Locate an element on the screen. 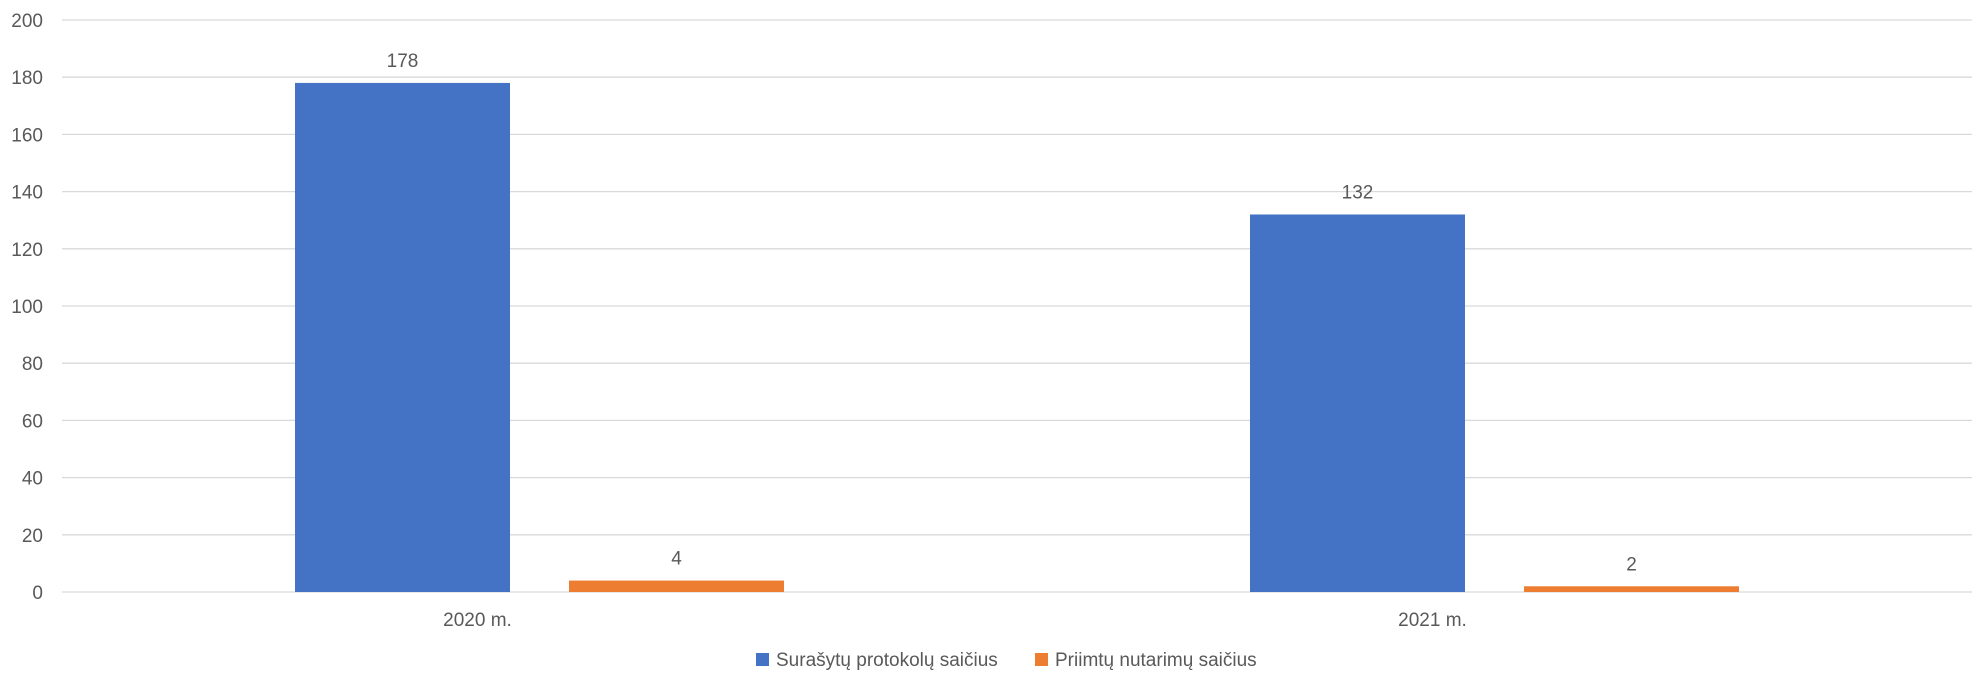 This screenshot has width=1972, height=681. y-tick-label: 200 is located at coordinates (27, 21).